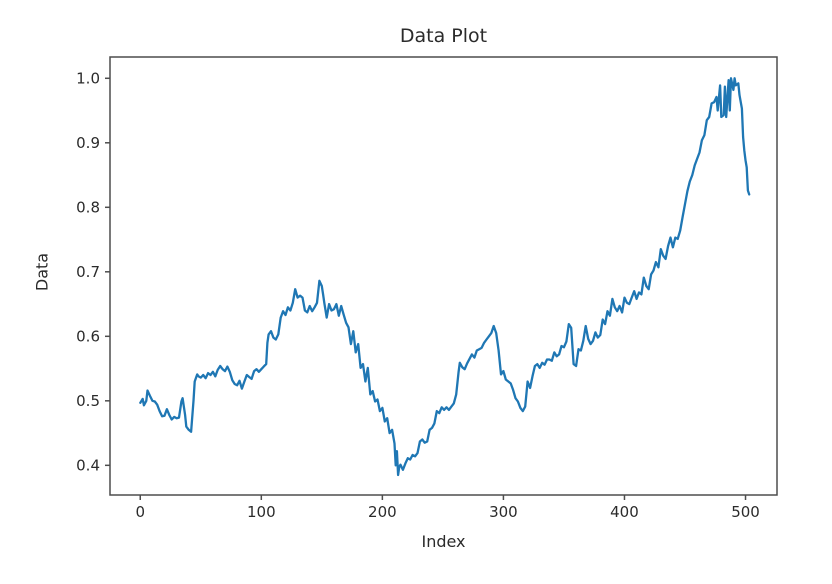  I want to click on y-tick-label: 1.0, so click(88, 78).